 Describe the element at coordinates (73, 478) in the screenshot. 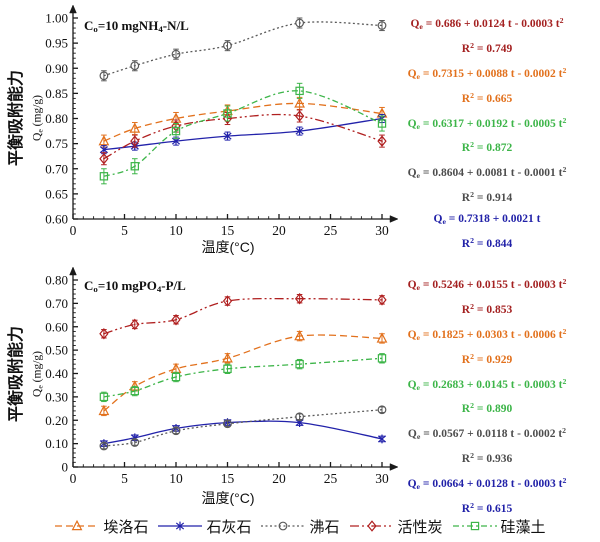

I see `x-tick-label: 0` at that location.